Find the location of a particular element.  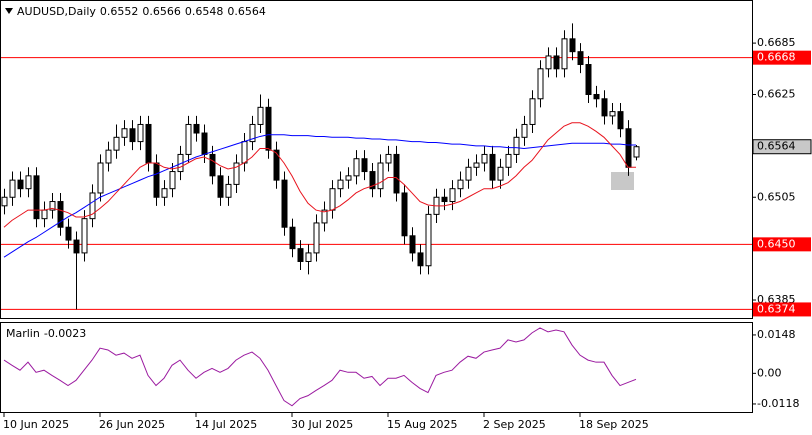

x-tick-label: 10 Jun 2025 is located at coordinates (36, 424).